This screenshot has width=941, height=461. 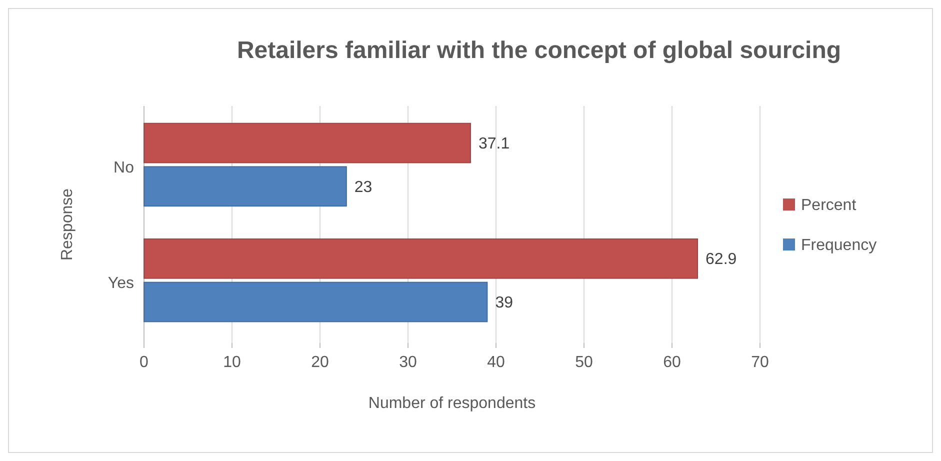 I want to click on legend-label: Frequency, so click(x=839, y=245).